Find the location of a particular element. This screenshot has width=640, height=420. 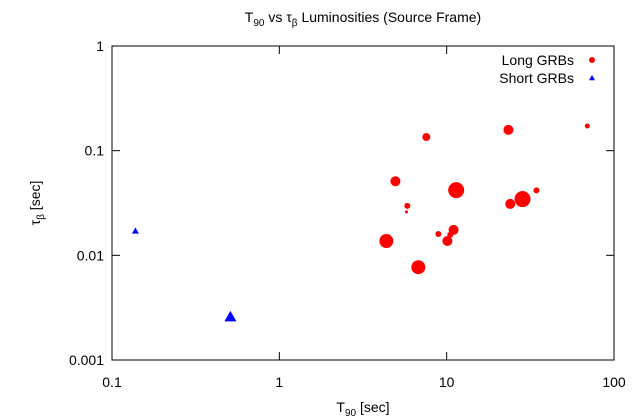

legend-label: Long GRBs is located at coordinates (538, 60).